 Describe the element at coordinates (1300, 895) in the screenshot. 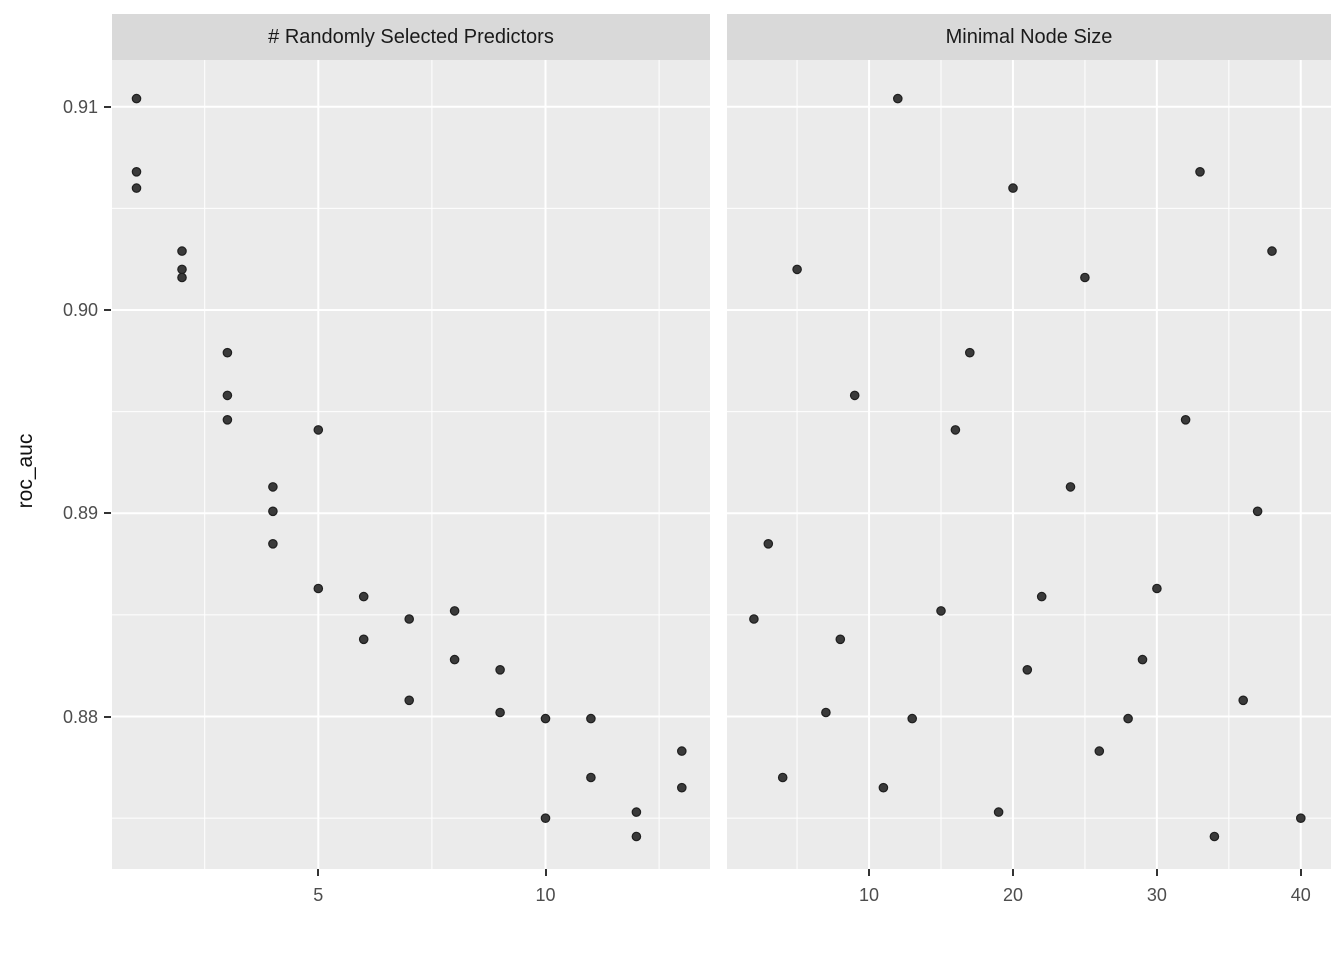

I see `x-axis-tick-label: 40` at that location.